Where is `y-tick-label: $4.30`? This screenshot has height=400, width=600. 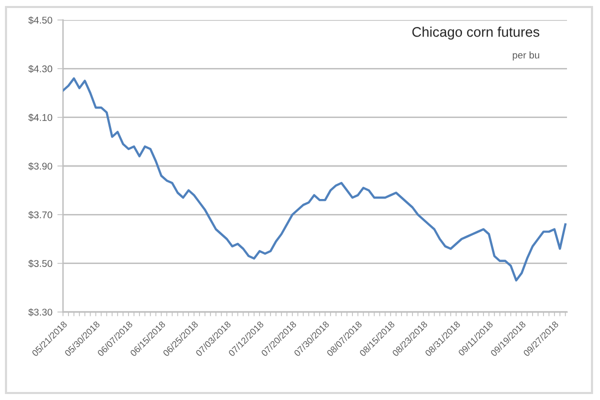 y-tick-label: $4.30 is located at coordinates (40, 68).